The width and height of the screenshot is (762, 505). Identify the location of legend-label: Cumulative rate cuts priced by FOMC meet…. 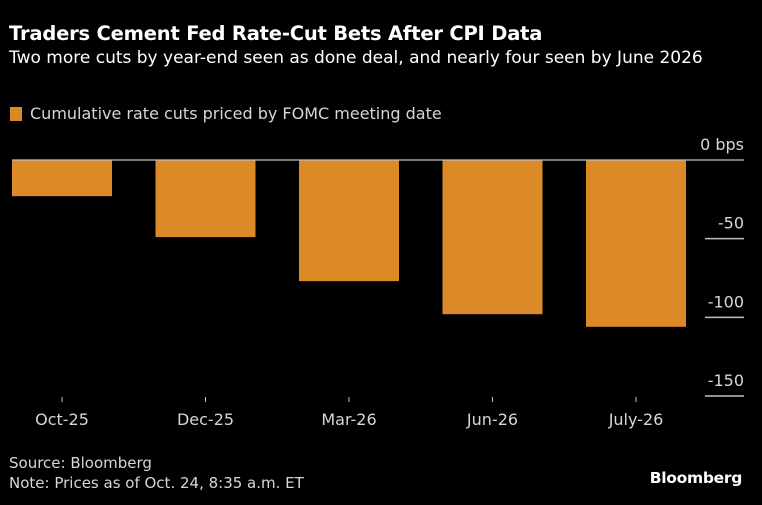
(236, 113).